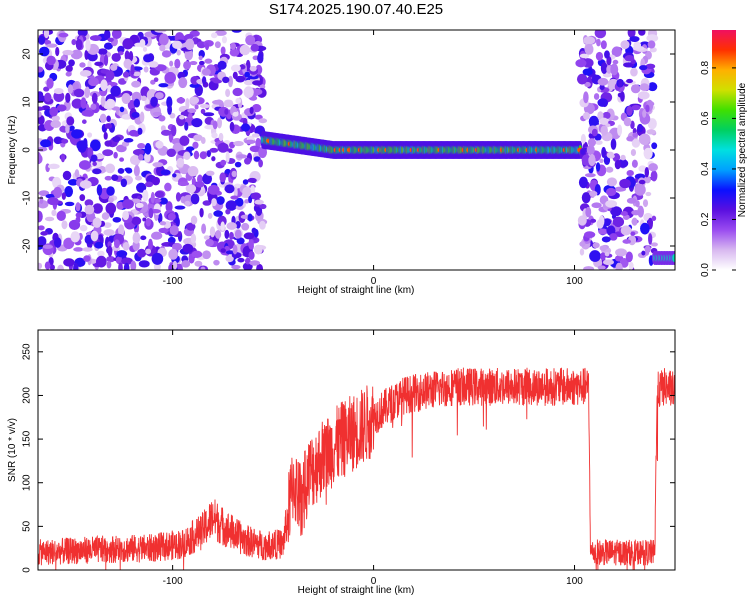 The width and height of the screenshot is (750, 600). What do you see at coordinates (27, 351) in the screenshot?
I see `snr-ytick-label: 250` at bounding box center [27, 351].